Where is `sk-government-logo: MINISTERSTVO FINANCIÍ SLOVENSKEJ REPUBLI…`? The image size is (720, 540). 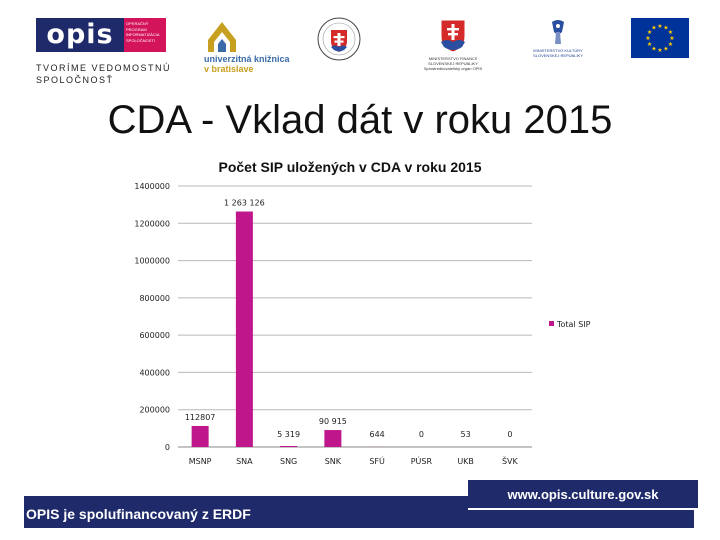
sk-government-logo: MINISTERSTVO FINANCIÍ SLOVENSKEJ REPUBLI… is located at coordinates (453, 48).